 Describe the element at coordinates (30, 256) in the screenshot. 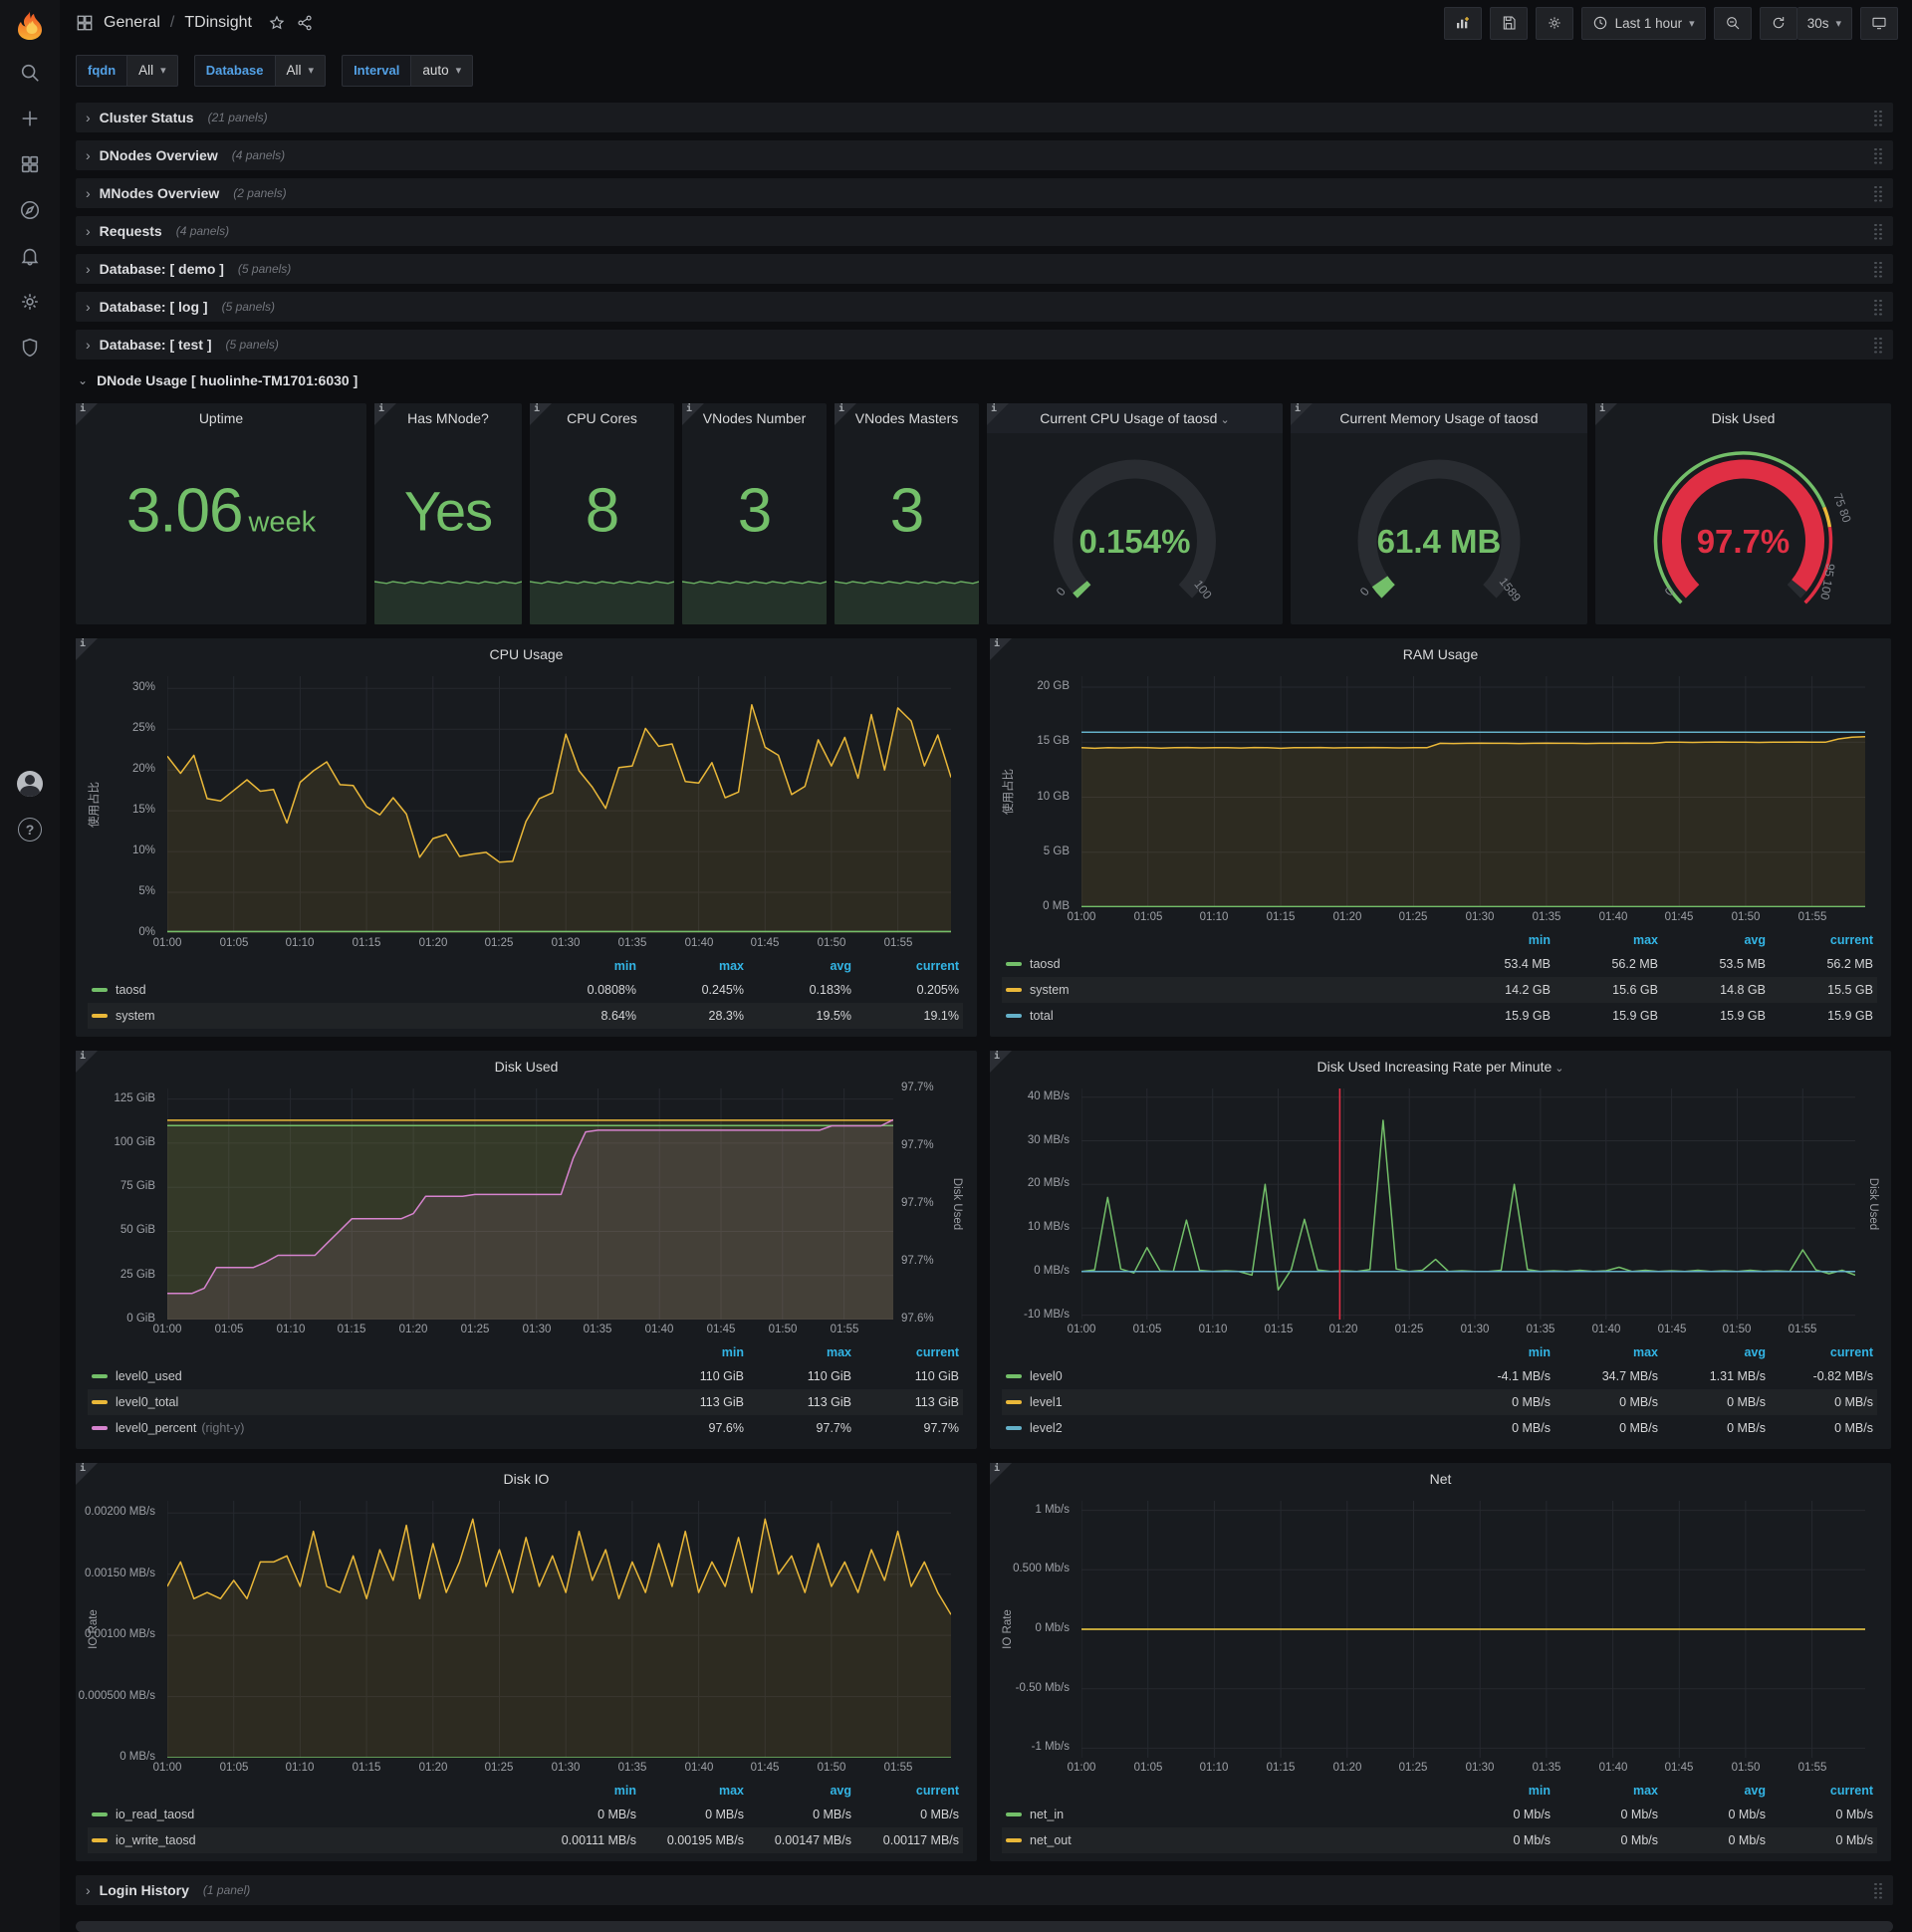

I see `alerting-bell-icon` at that location.